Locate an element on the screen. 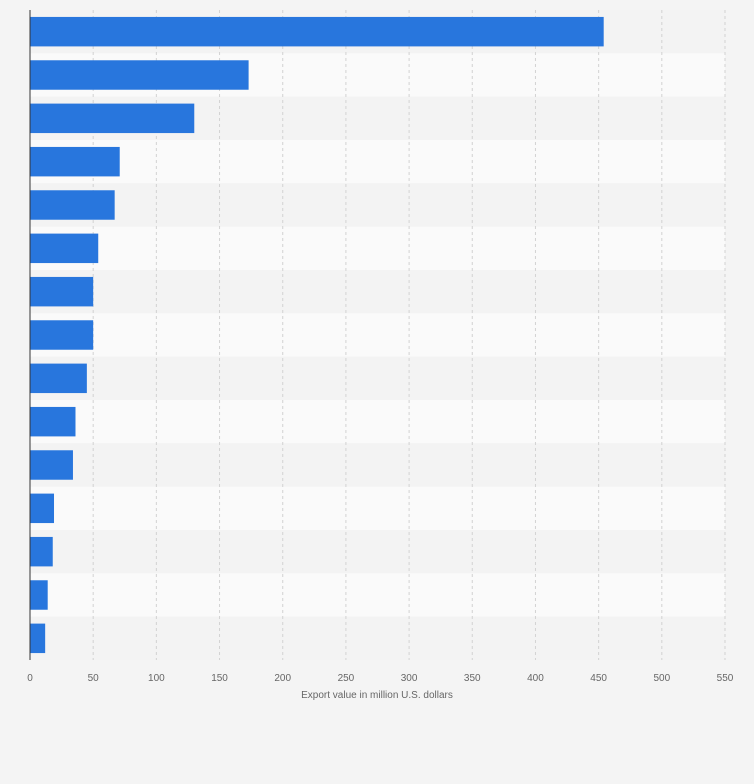 The height and width of the screenshot is (784, 754). x-tick-label: 400 is located at coordinates (535, 678).